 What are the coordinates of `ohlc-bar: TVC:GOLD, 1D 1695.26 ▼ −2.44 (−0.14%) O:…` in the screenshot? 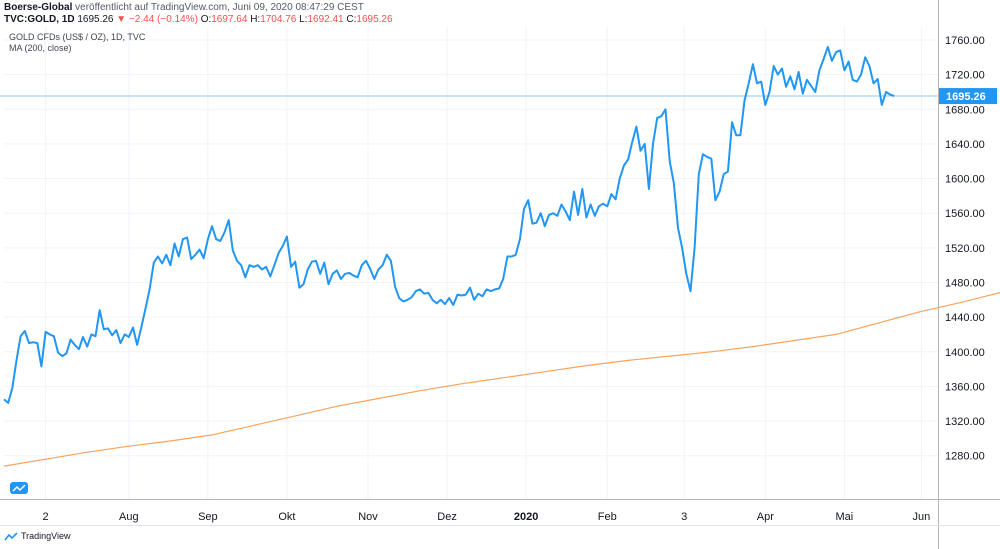 It's located at (198, 20).